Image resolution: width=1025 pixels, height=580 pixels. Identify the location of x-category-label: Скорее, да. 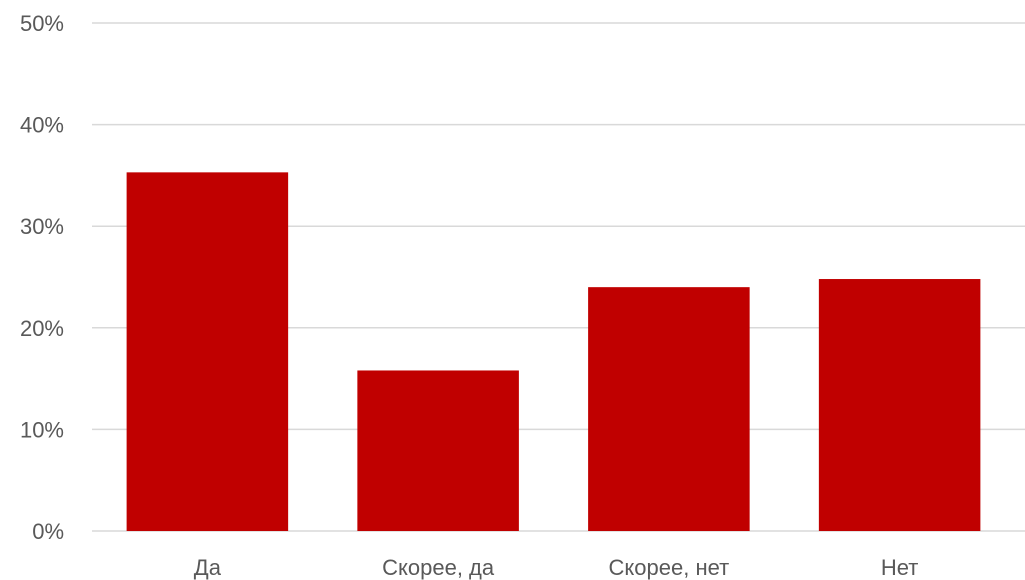
(438, 567).